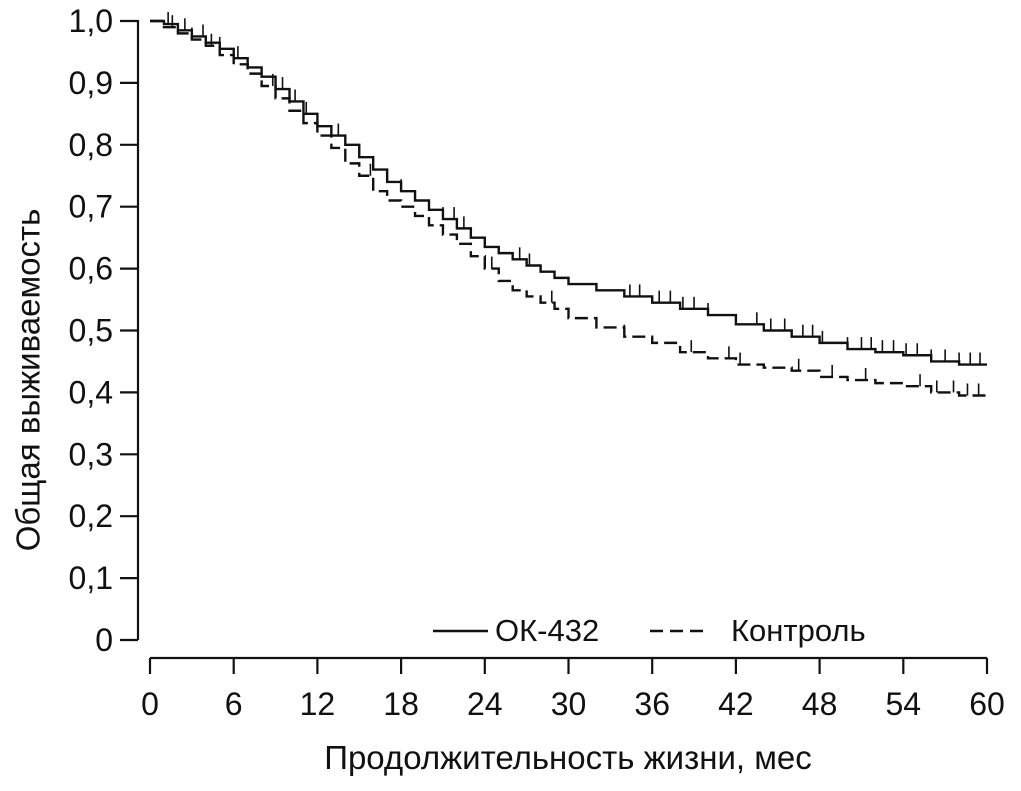 The height and width of the screenshot is (791, 1021). Describe the element at coordinates (547, 630) in the screenshot. I see `legend-label-ok432: ОК-432` at that location.